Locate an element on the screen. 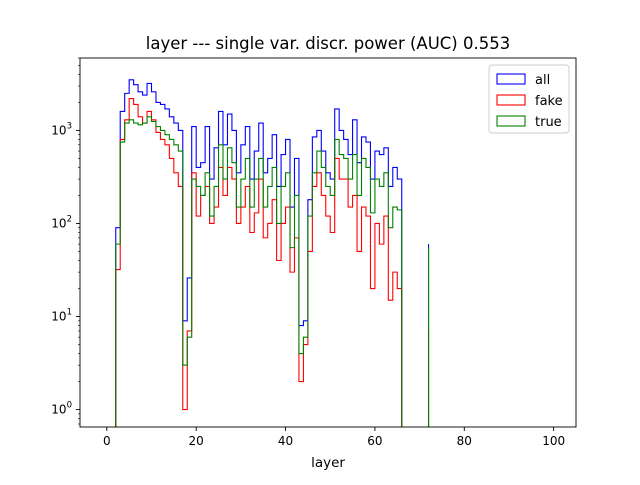 The image size is (640, 485). legend-swatch-true is located at coordinates (511, 121).